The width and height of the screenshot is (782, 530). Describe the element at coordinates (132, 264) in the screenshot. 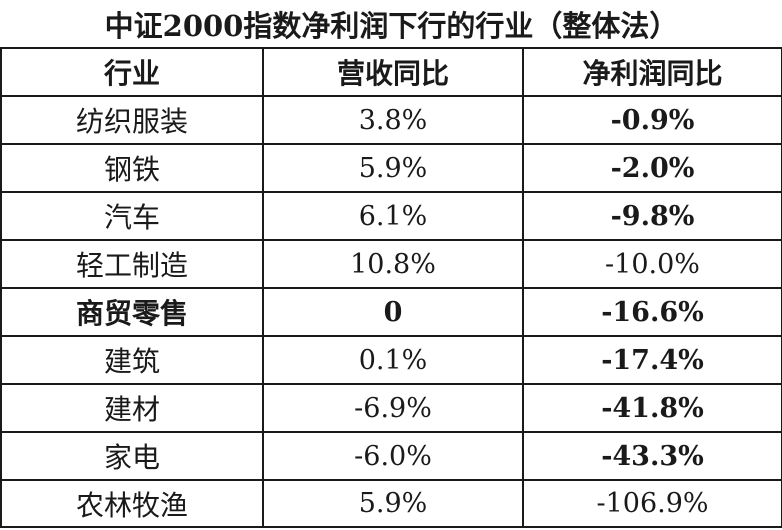

I see `industry-cell: 轻工制造` at that location.